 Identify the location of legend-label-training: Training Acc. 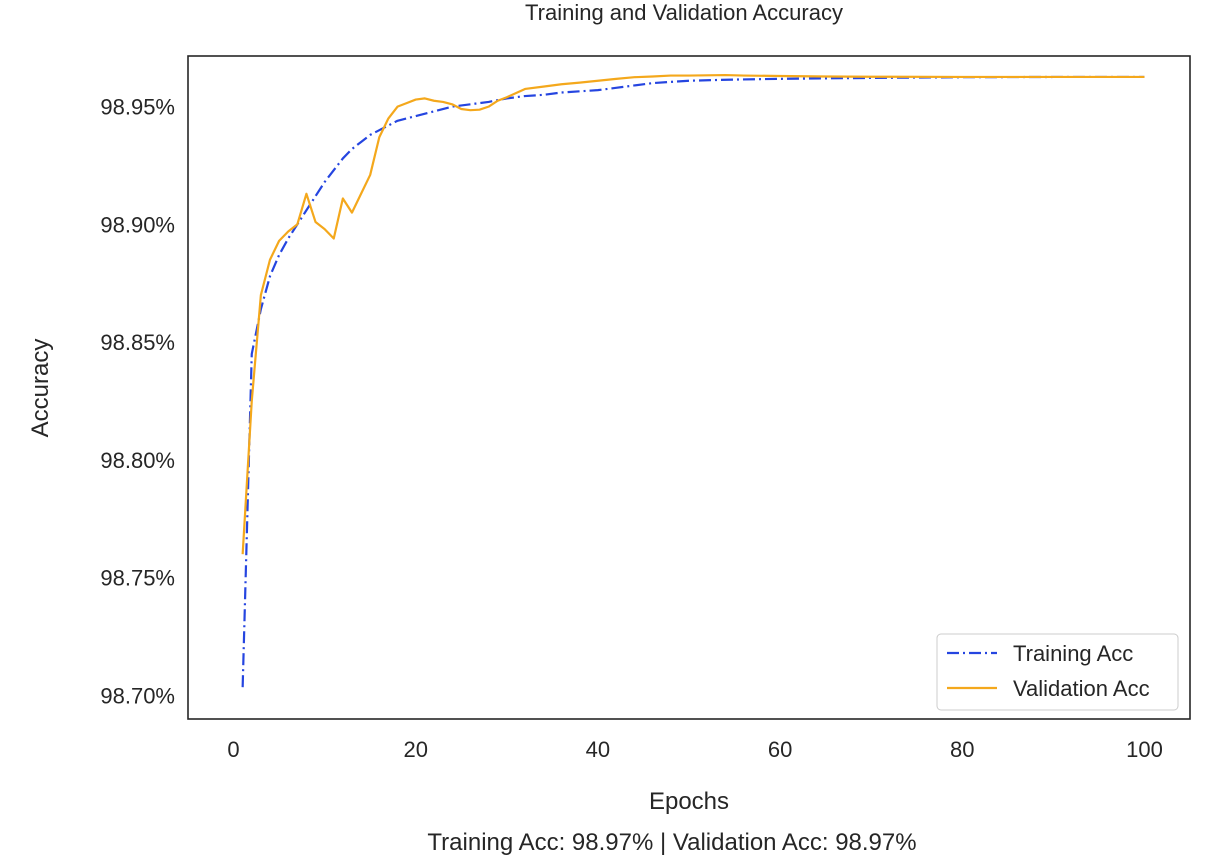
(1073, 653).